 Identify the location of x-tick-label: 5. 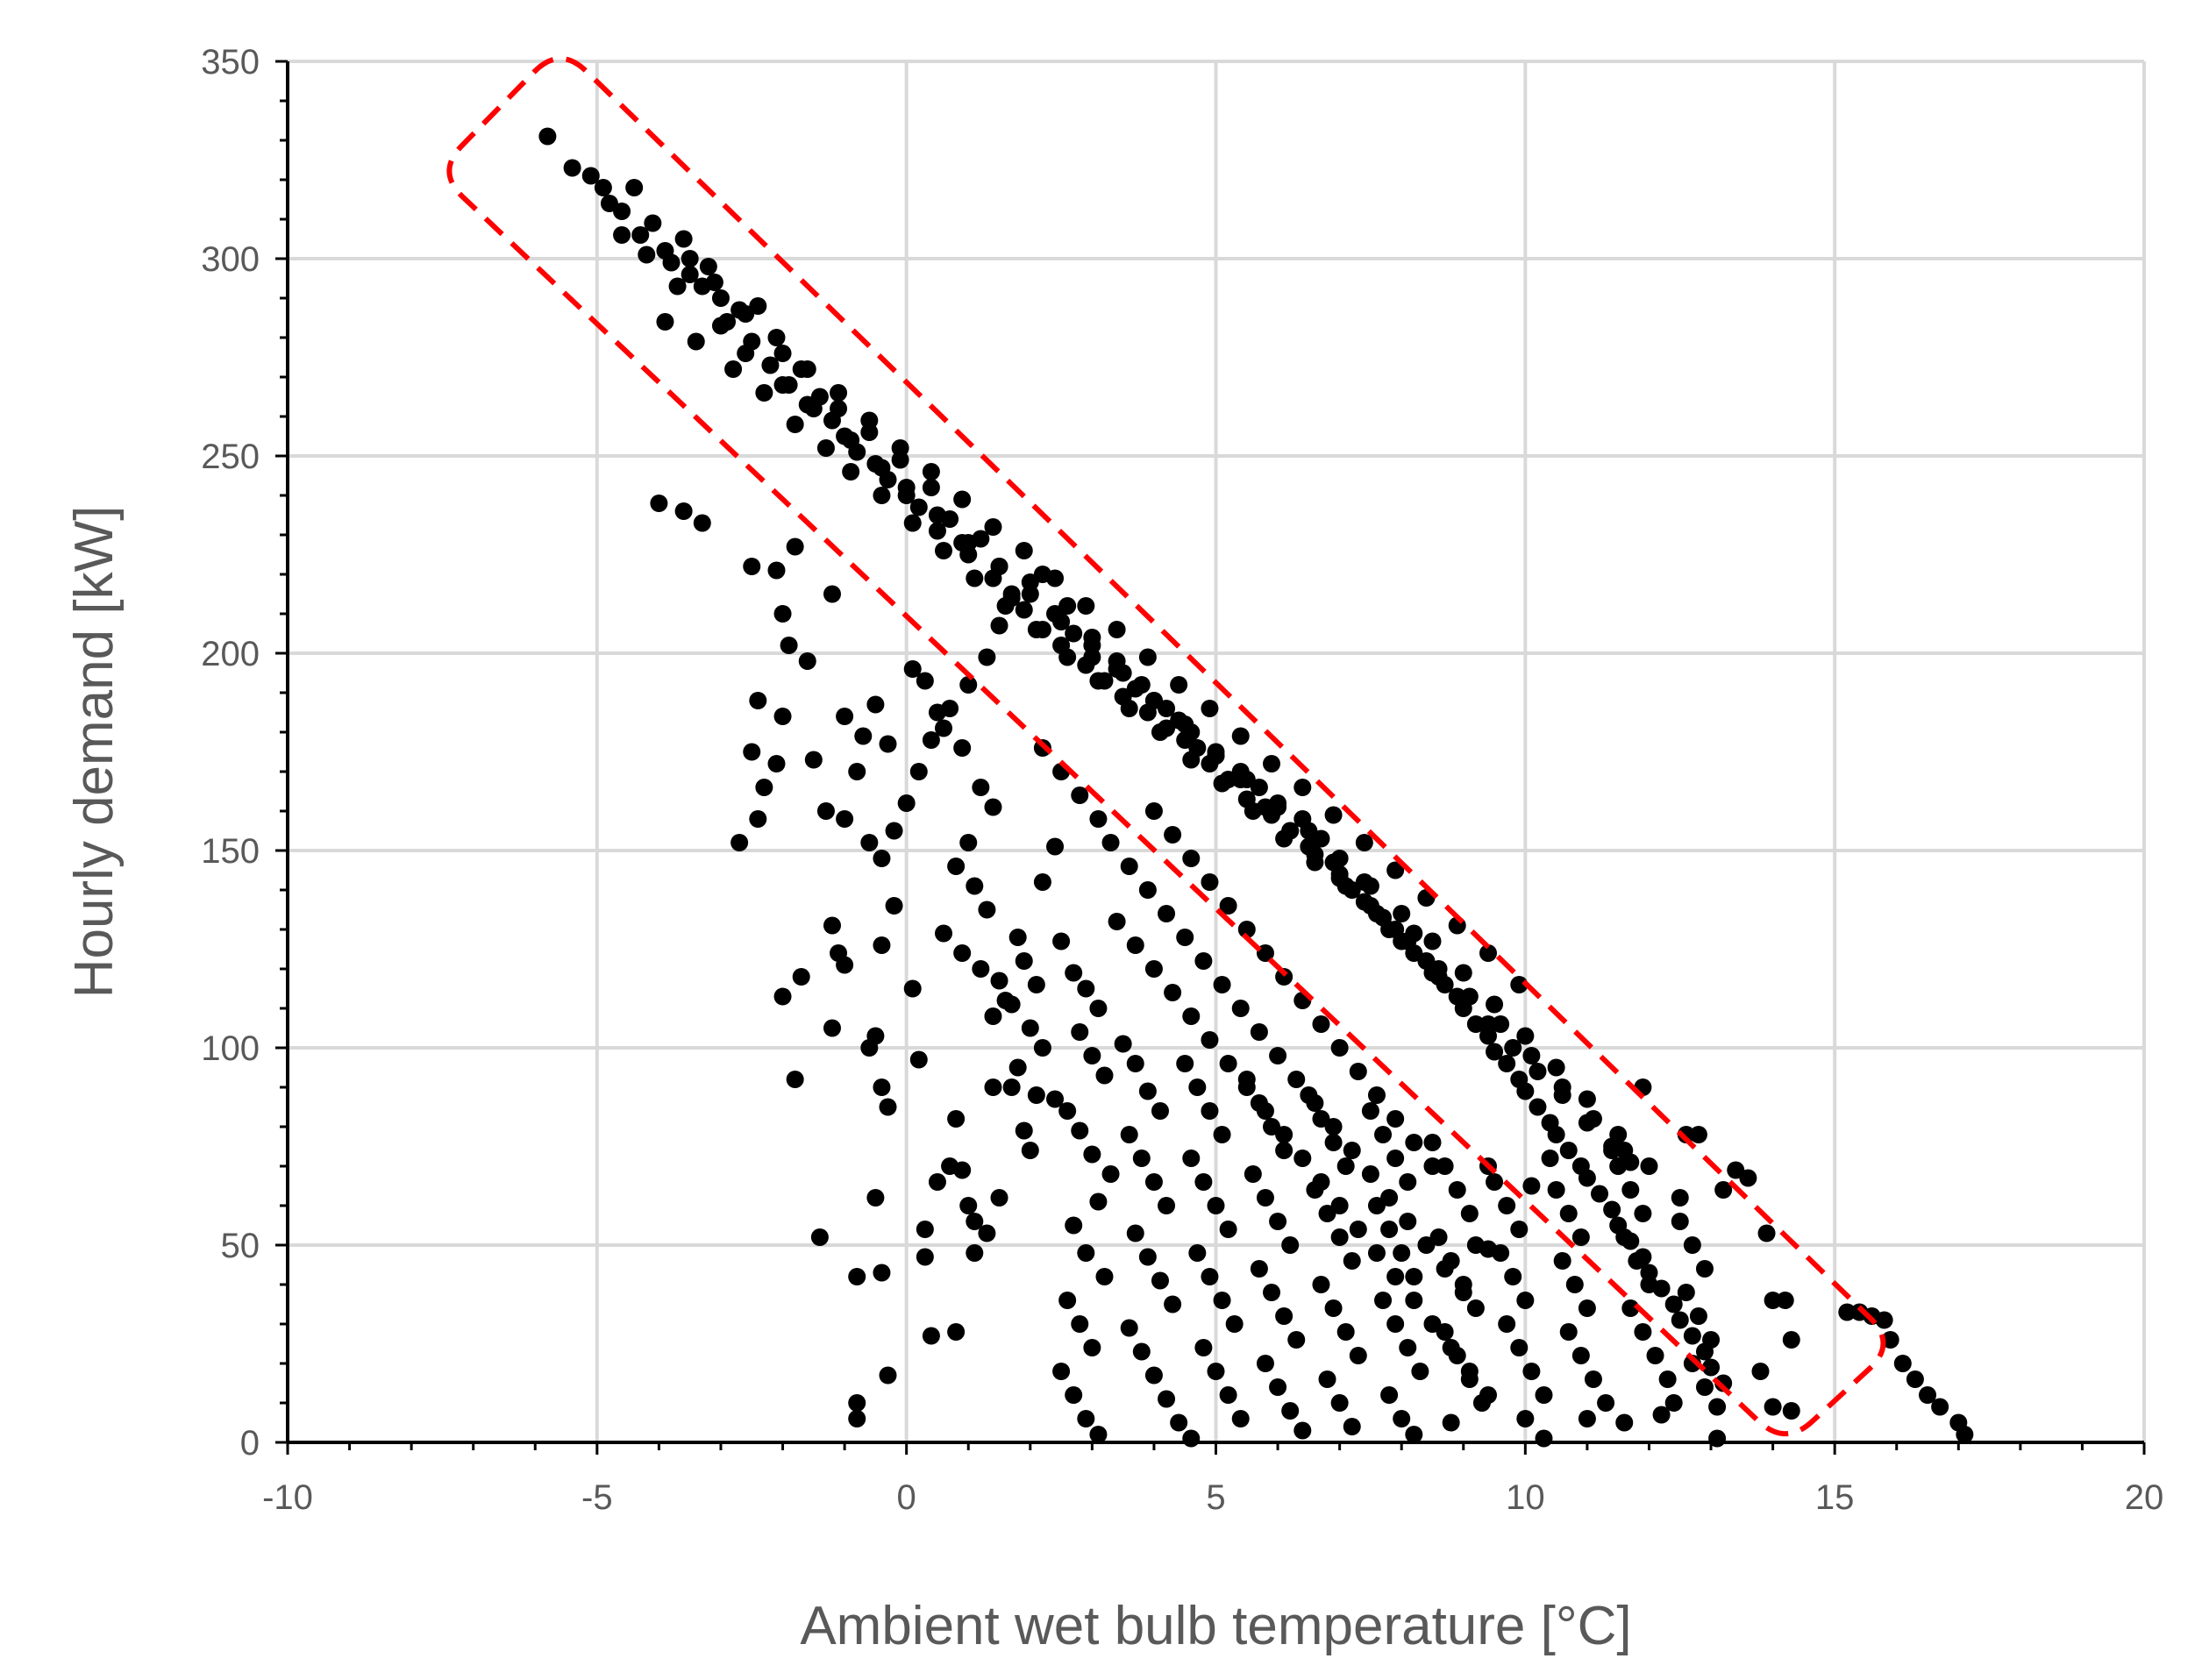
(1215, 1497).